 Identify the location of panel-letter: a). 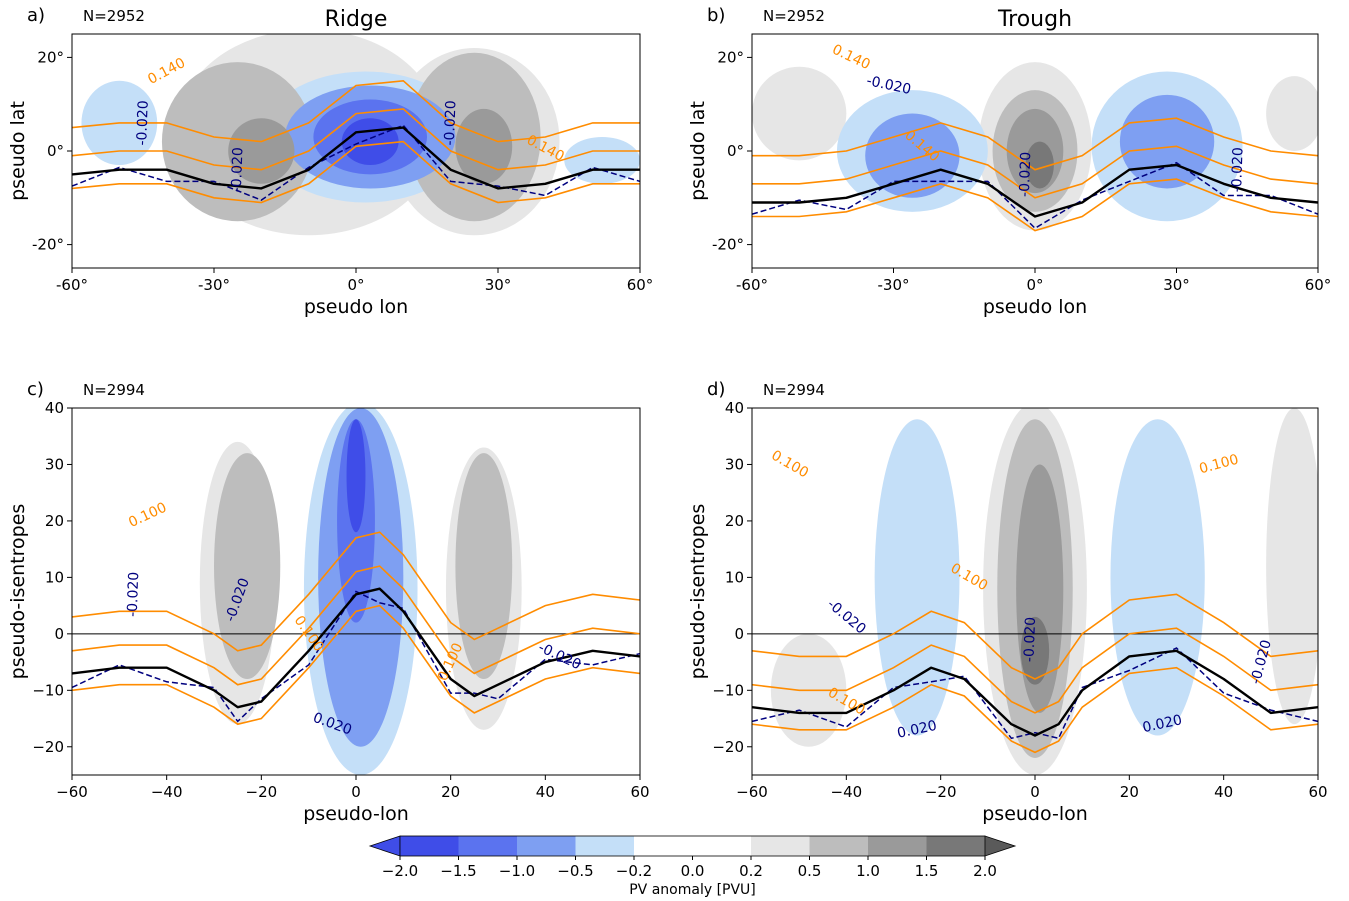
(36, 15).